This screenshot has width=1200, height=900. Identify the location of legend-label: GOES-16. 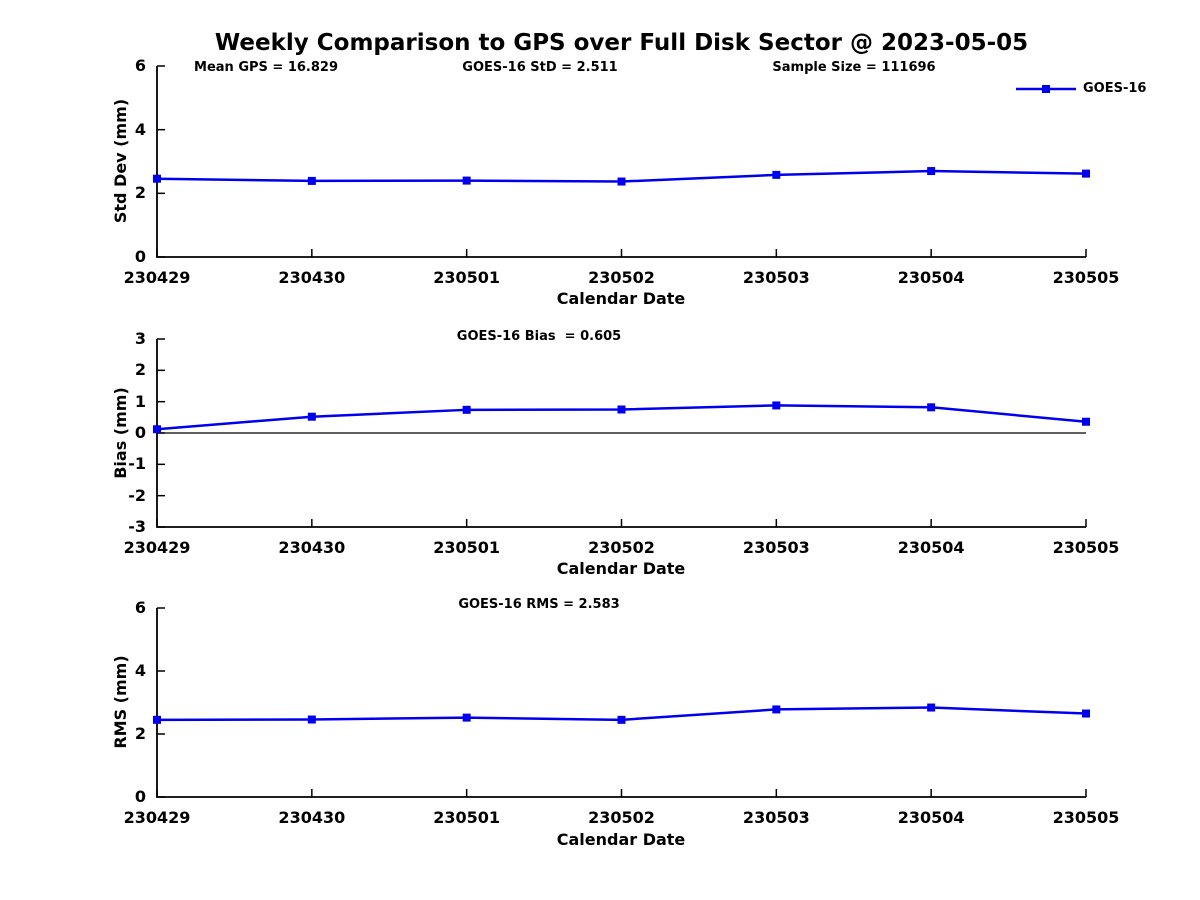
(1115, 88).